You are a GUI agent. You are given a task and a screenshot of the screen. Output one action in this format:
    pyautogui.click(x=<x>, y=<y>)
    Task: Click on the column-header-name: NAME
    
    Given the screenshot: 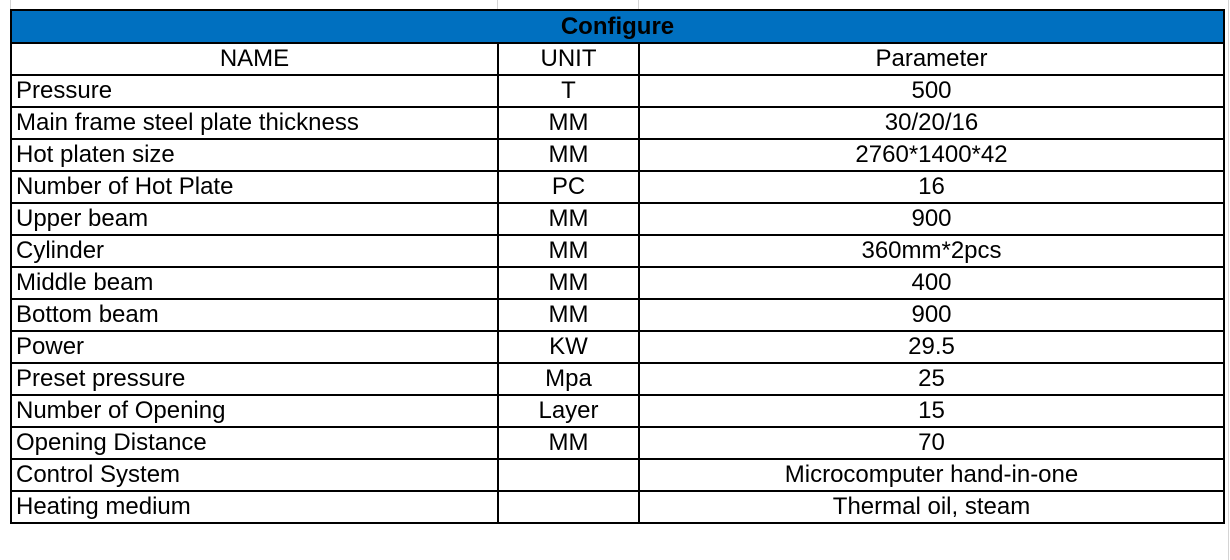 What is the action you would take?
    pyautogui.click(x=254, y=59)
    